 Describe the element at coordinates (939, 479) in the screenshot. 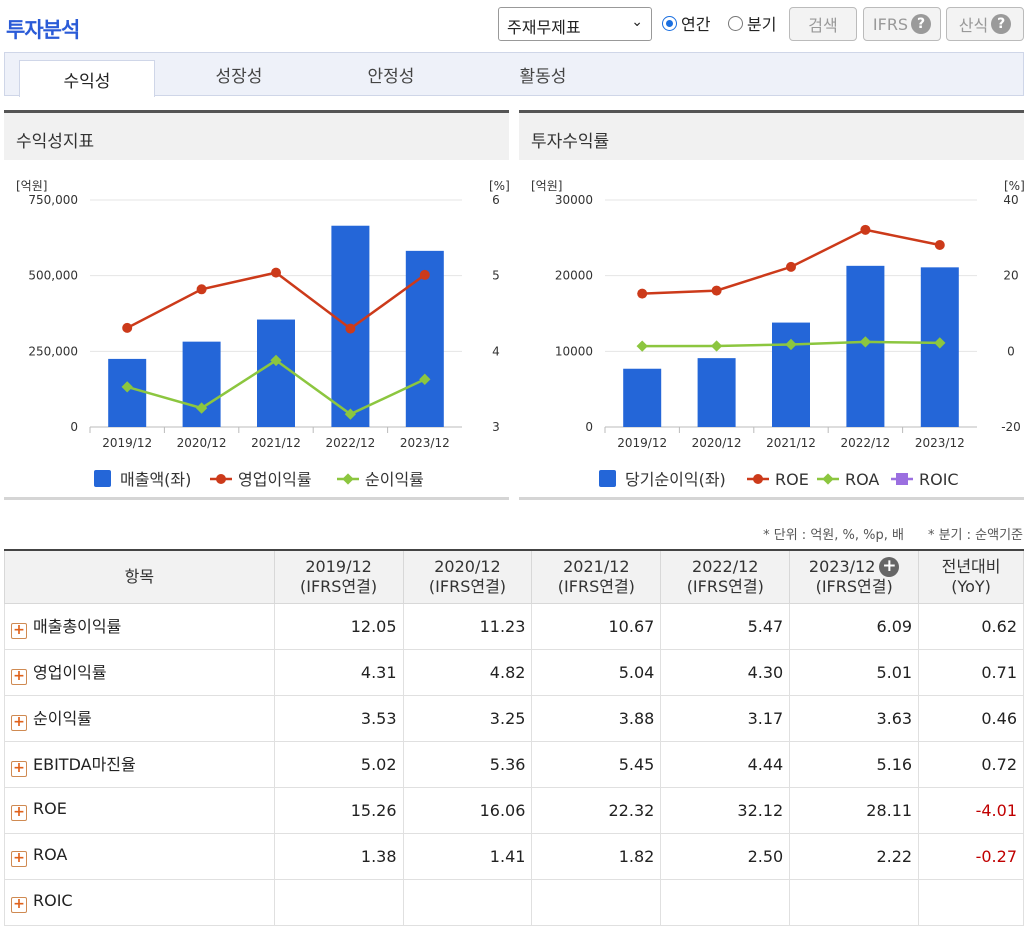

I see `legend-label: ROIC` at that location.